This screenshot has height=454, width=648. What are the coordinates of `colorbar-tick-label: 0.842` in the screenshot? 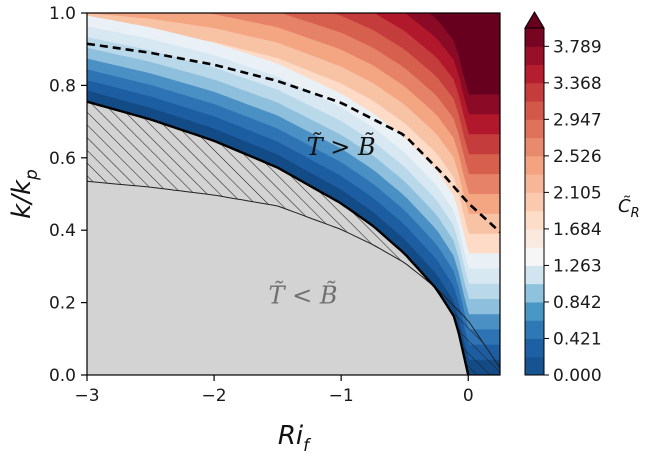 It's located at (577, 303).